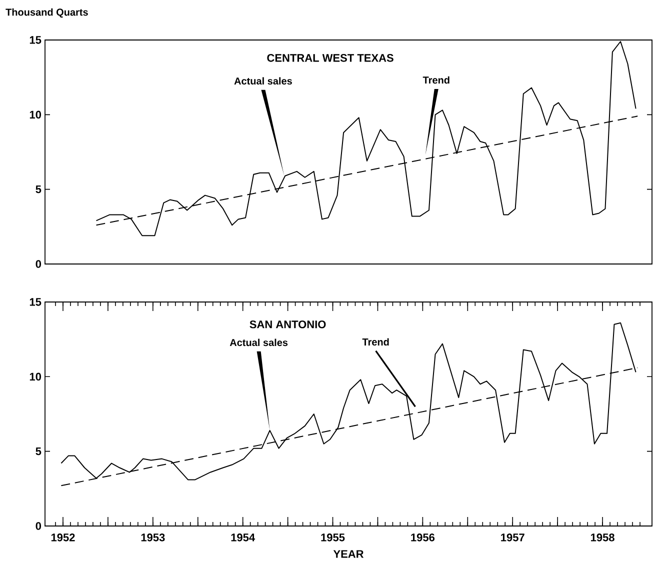 Image resolution: width=659 pixels, height=573 pixels. Describe the element at coordinates (348, 554) in the screenshot. I see `x-axis-title: YEAR` at that location.